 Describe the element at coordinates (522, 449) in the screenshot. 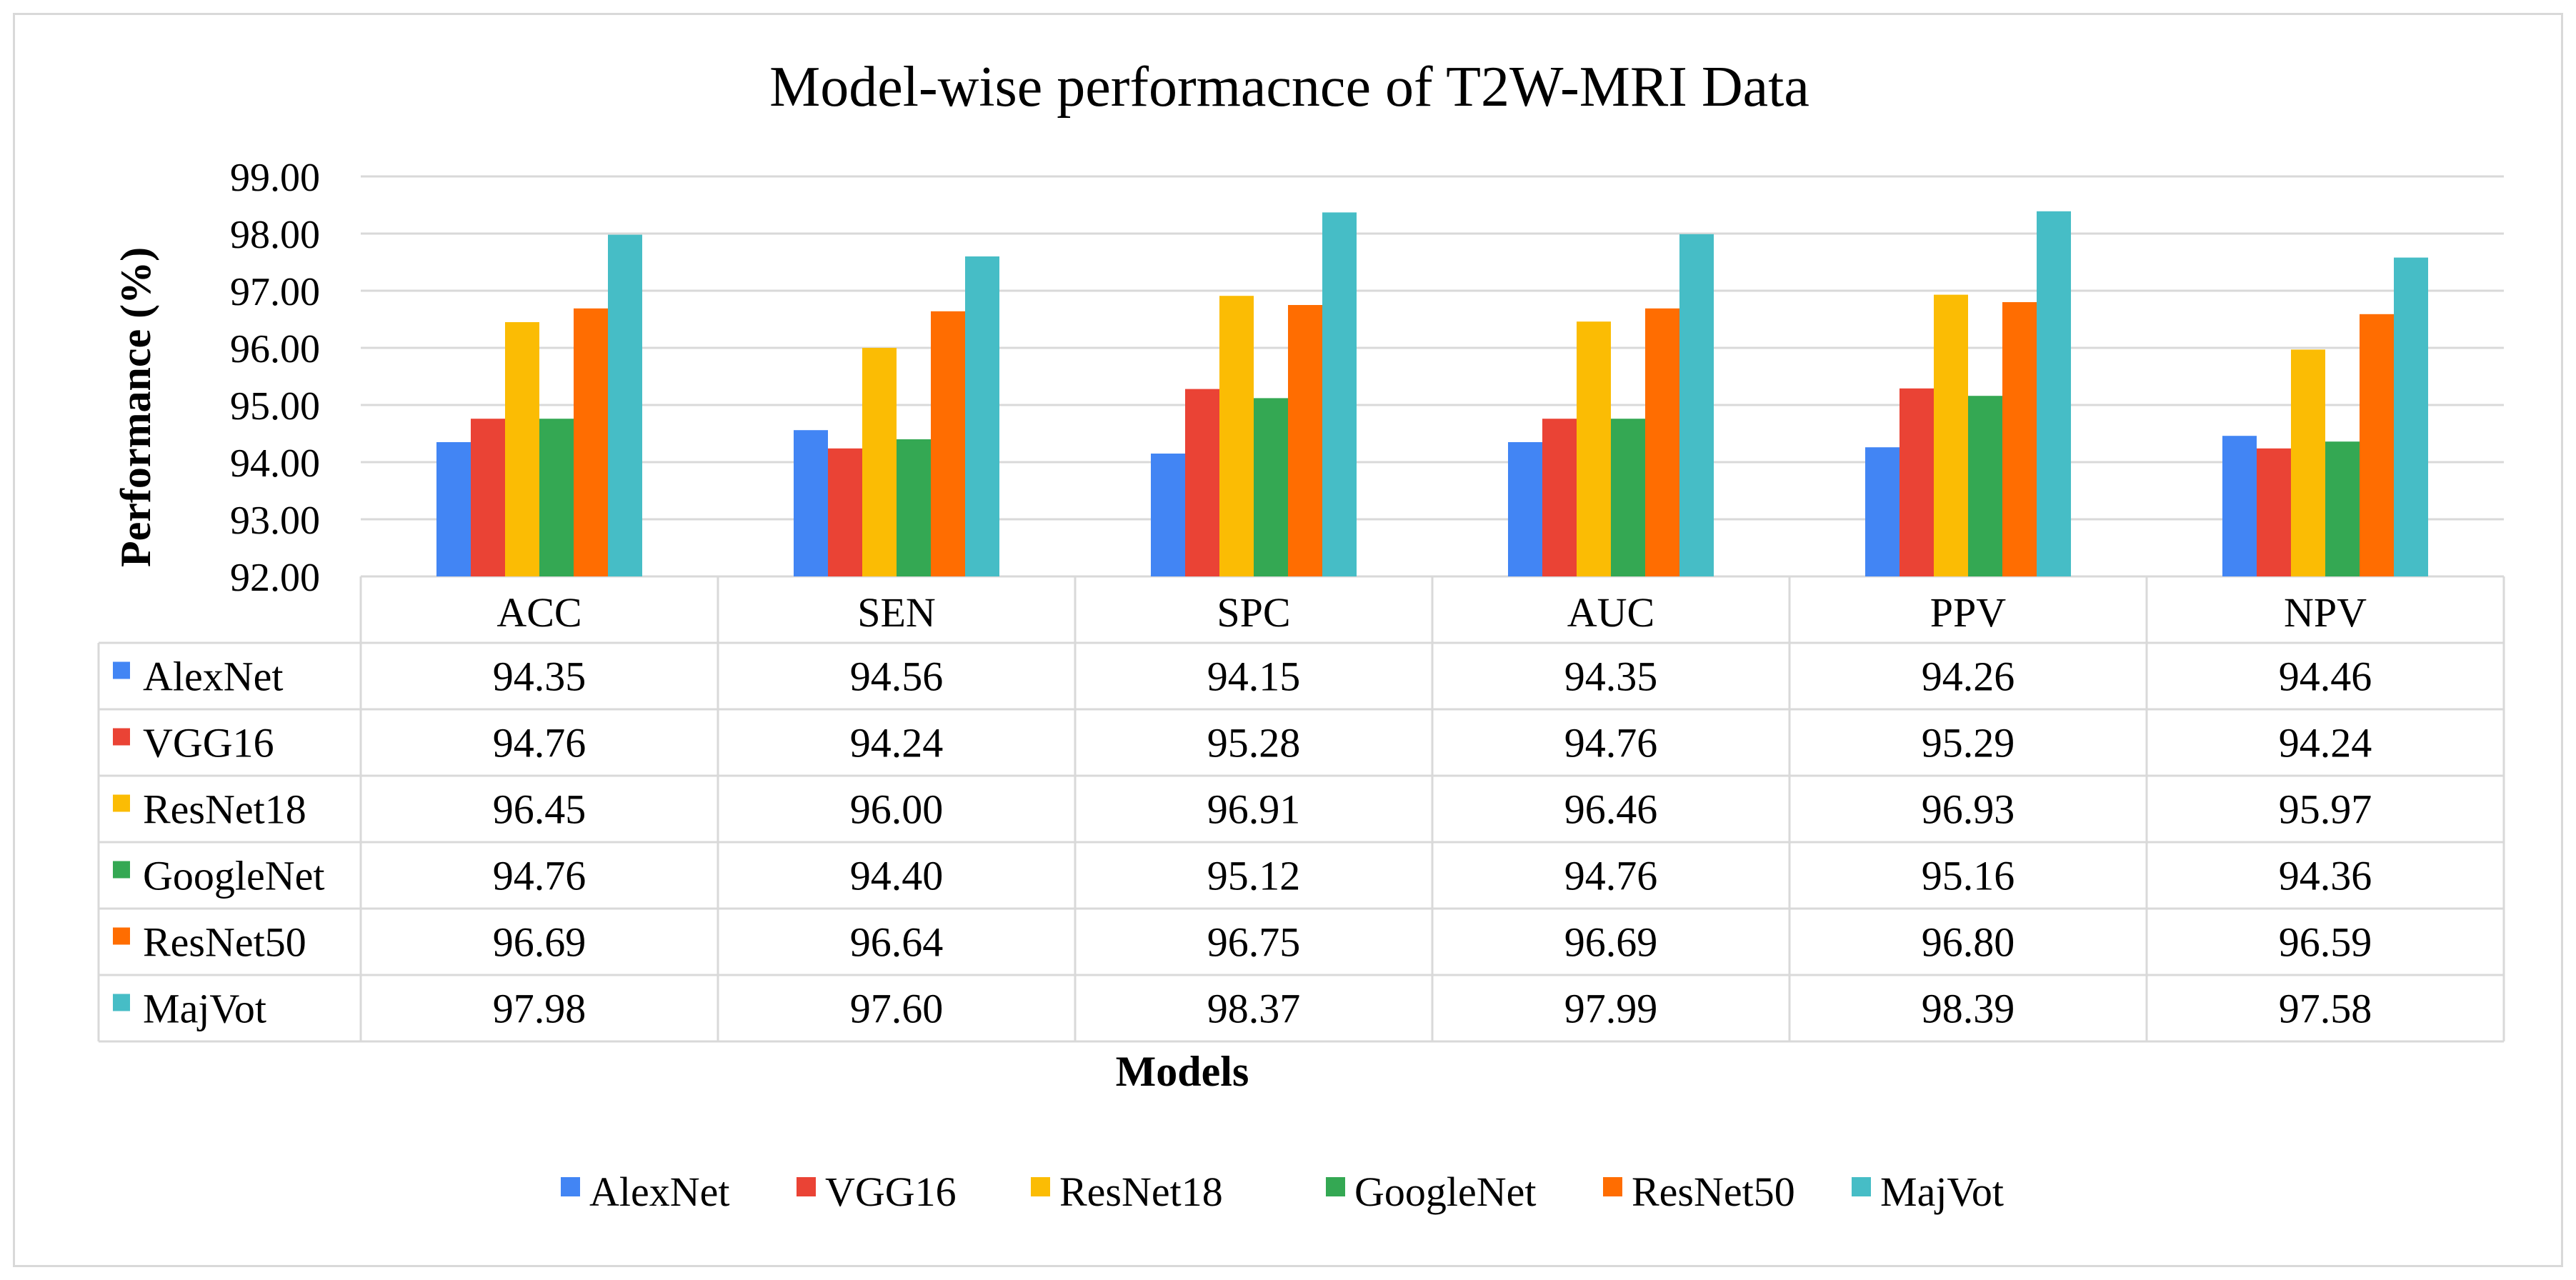

I see `bar-resnet18-acc` at that location.